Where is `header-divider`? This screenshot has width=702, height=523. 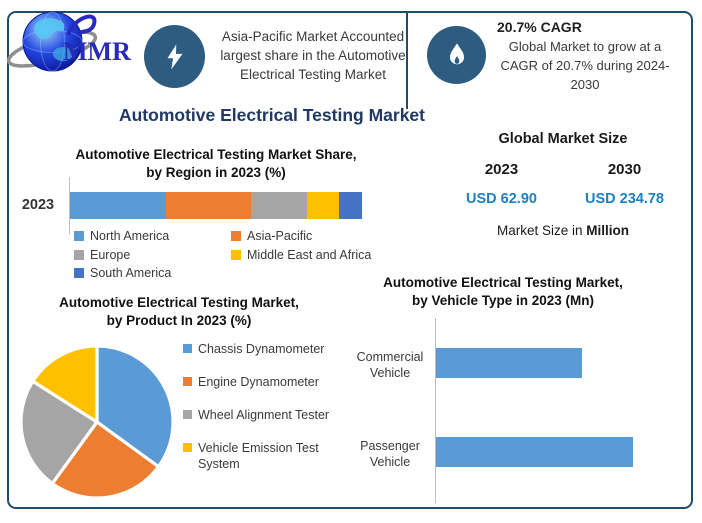 header-divider is located at coordinates (407, 61).